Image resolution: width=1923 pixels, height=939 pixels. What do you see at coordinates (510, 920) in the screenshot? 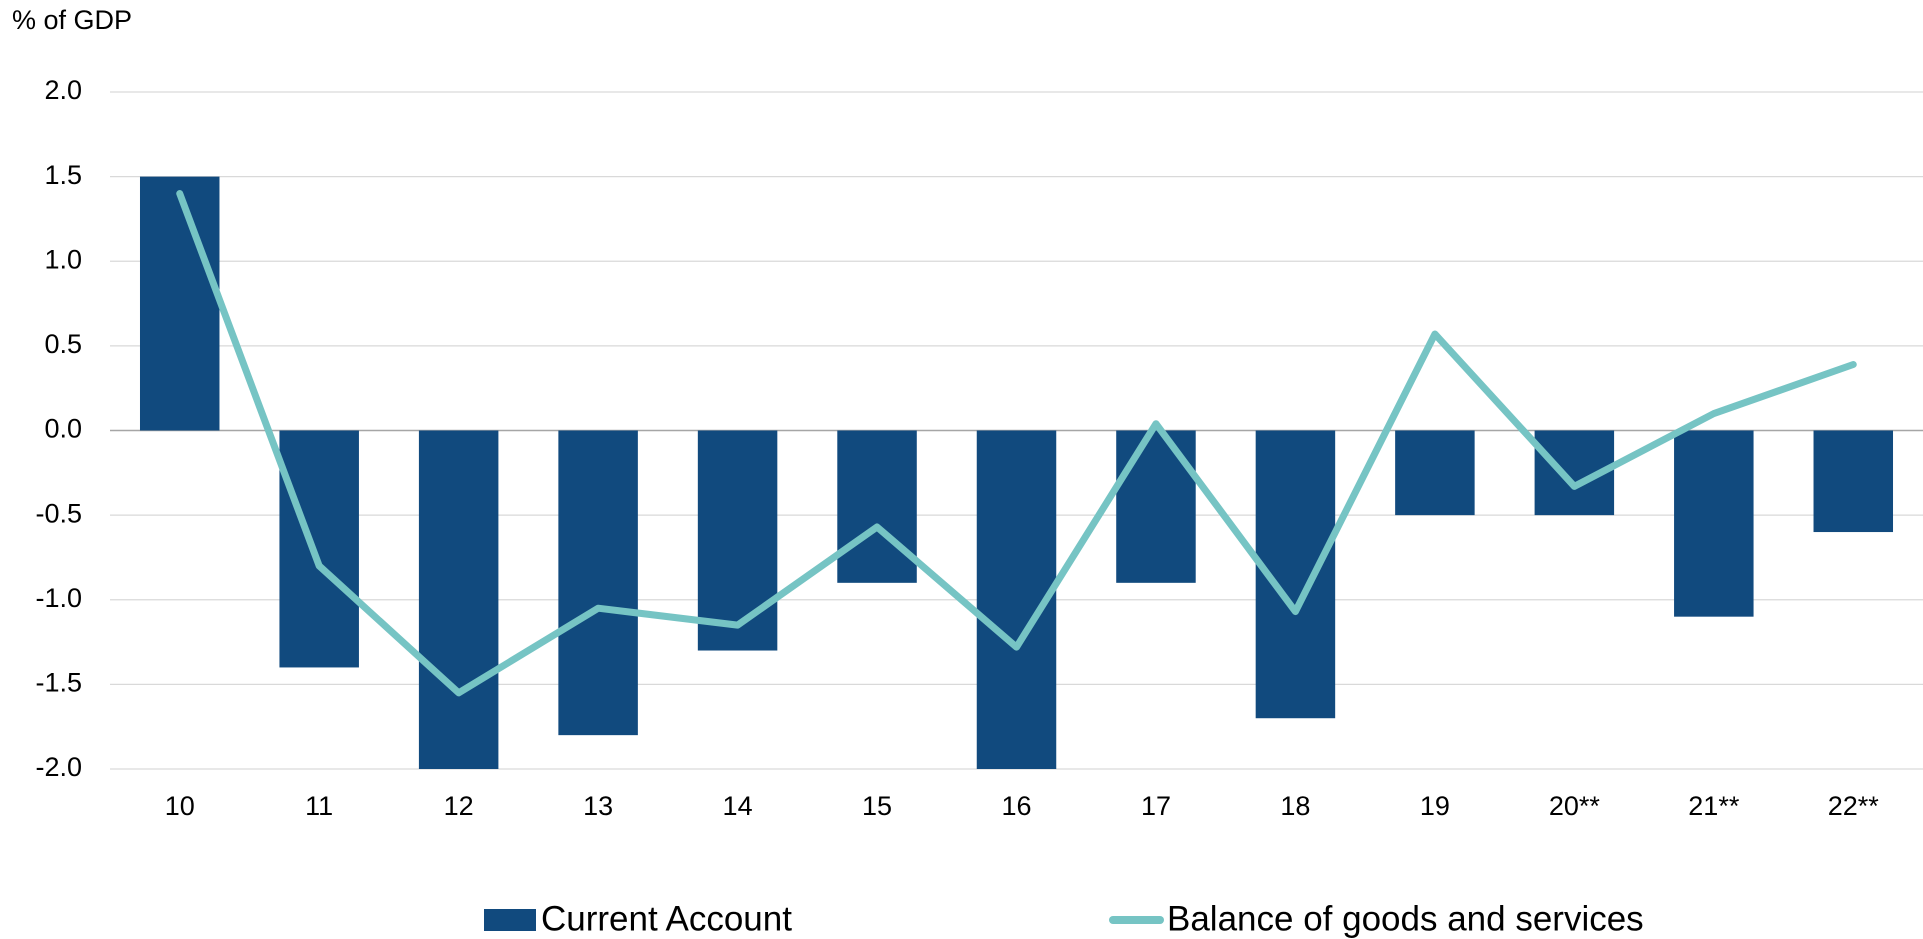
I see `legend-swatch` at bounding box center [510, 920].